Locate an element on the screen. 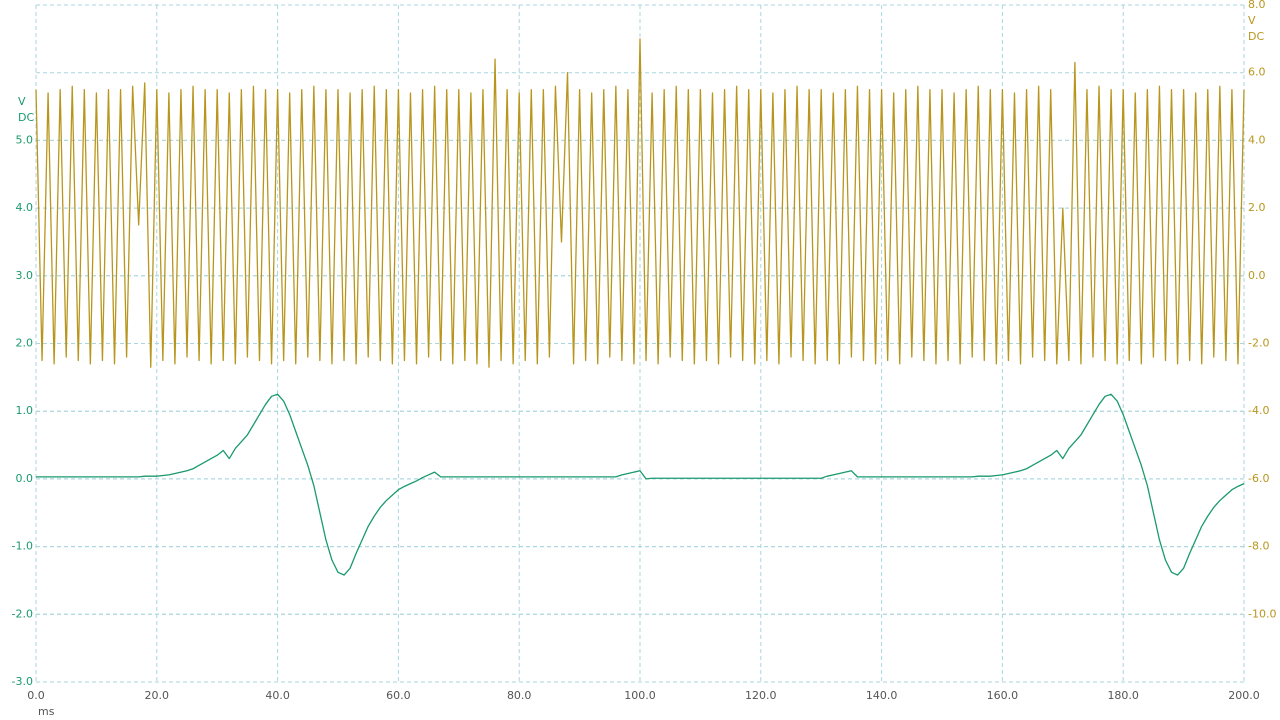  y-tick-label: 2.0 is located at coordinates (25, 343).